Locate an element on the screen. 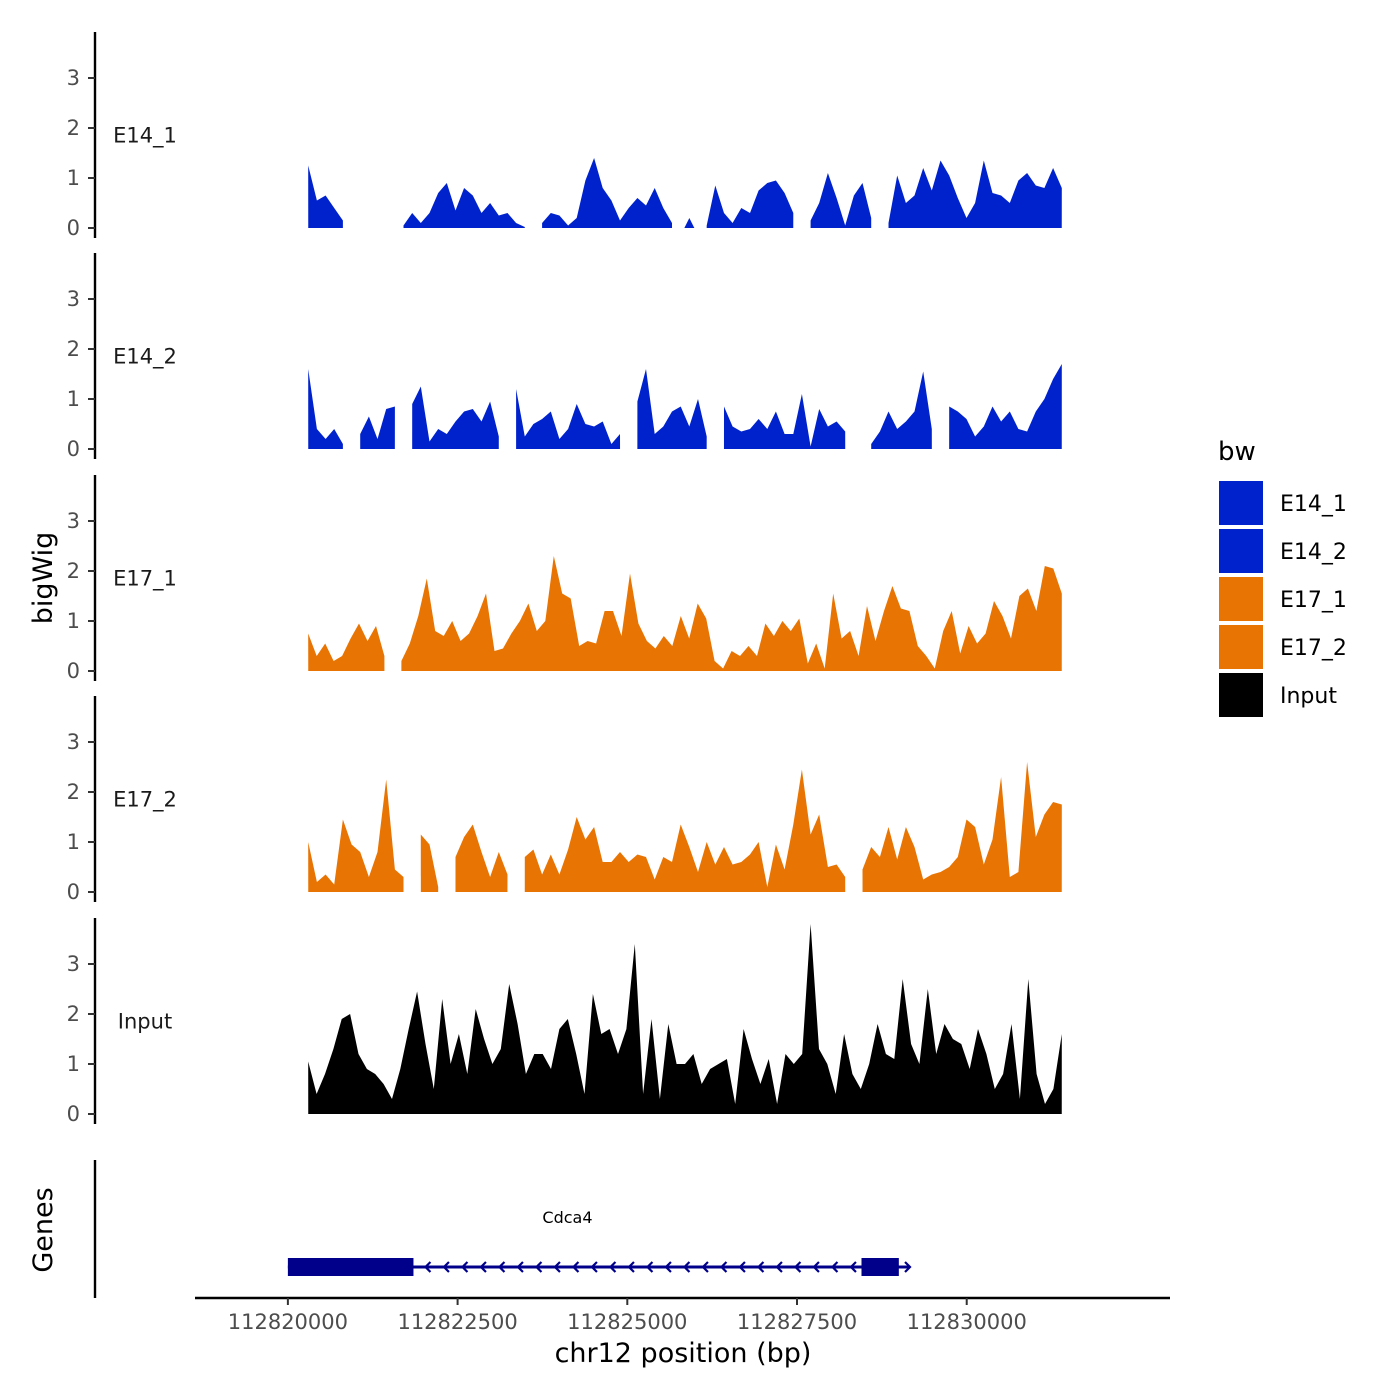 This screenshot has width=1400, height=1400. legend-title: bw is located at coordinates (1237, 452).